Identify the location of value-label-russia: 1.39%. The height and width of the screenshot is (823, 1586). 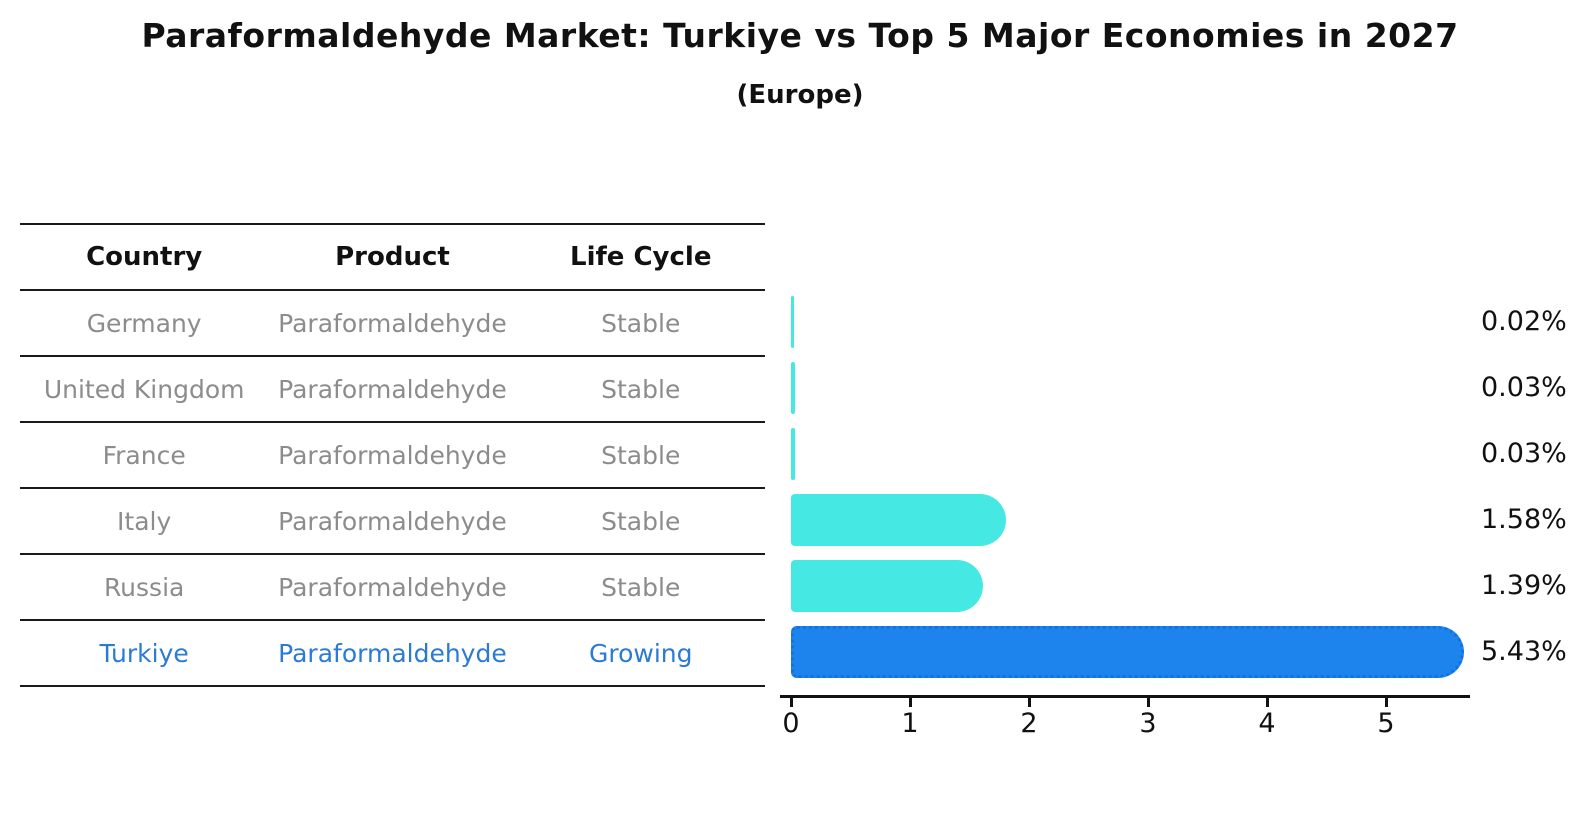
(1524, 585).